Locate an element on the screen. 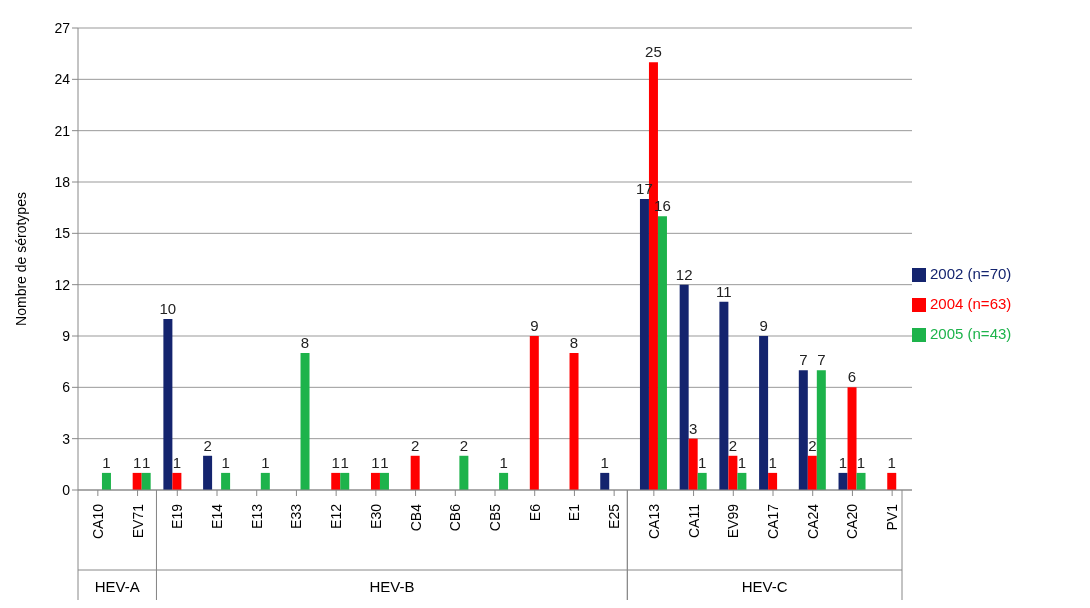 This screenshot has height=608, width=1090. text: HEV-C is located at coordinates (764, 586).